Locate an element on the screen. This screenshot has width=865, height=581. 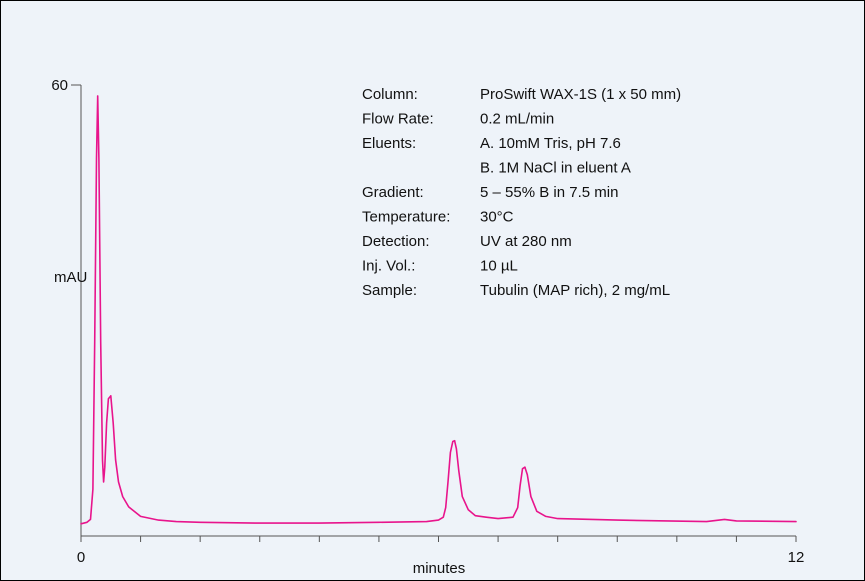
condition-value: B. 1M NaCl in eluent A is located at coordinates (555, 168).